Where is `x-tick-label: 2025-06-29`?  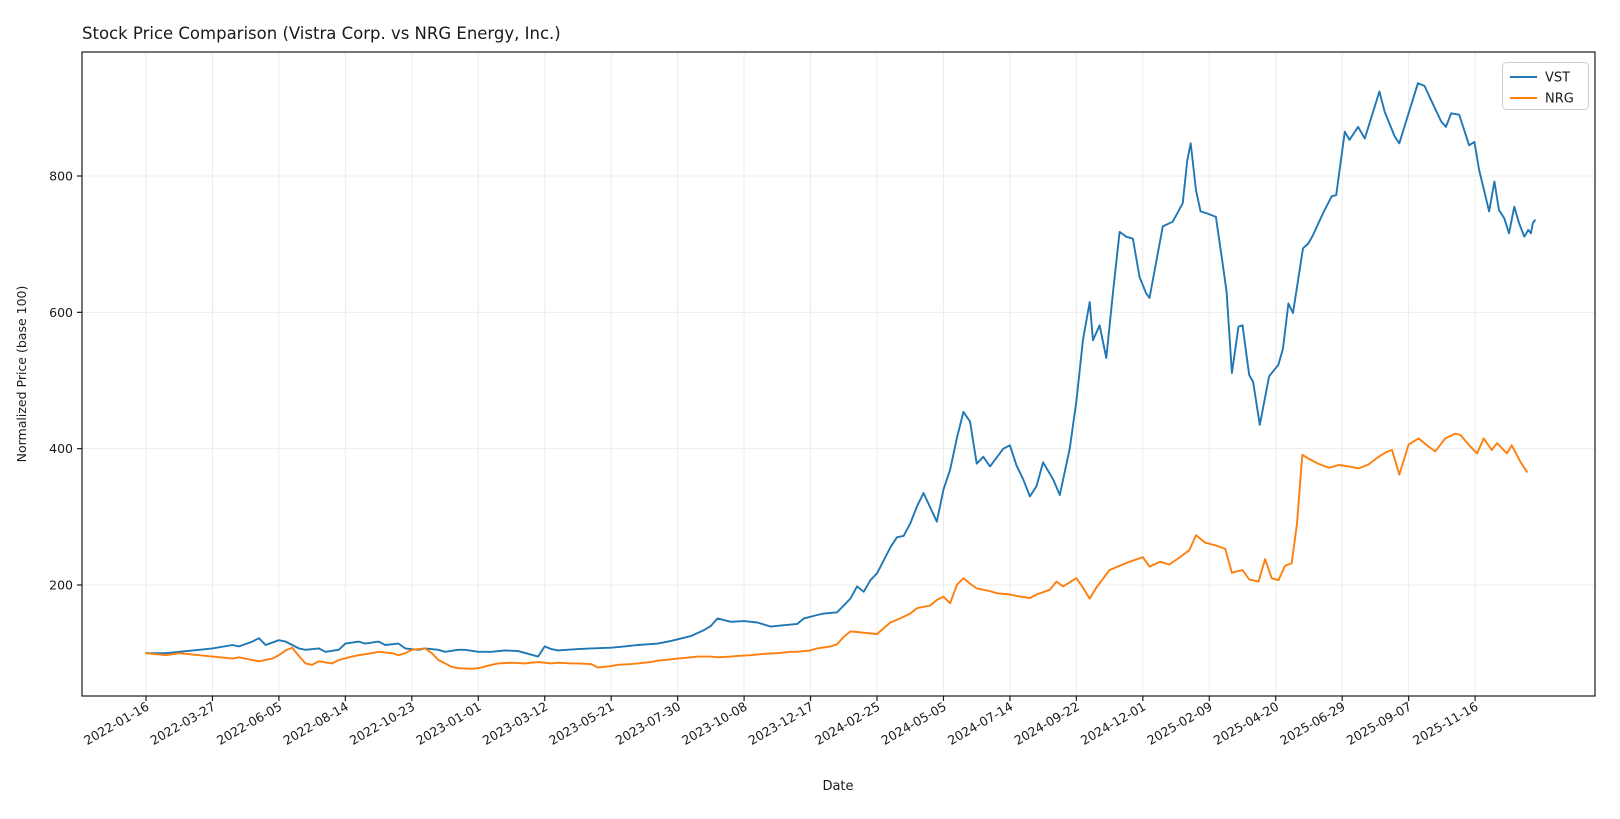
x-tick-label: 2025-06-29 is located at coordinates (1312, 723).